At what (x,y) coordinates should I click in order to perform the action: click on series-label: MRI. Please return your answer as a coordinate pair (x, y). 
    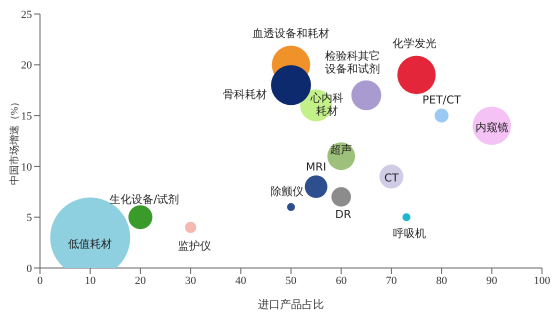
    Looking at the image, I should click on (316, 167).